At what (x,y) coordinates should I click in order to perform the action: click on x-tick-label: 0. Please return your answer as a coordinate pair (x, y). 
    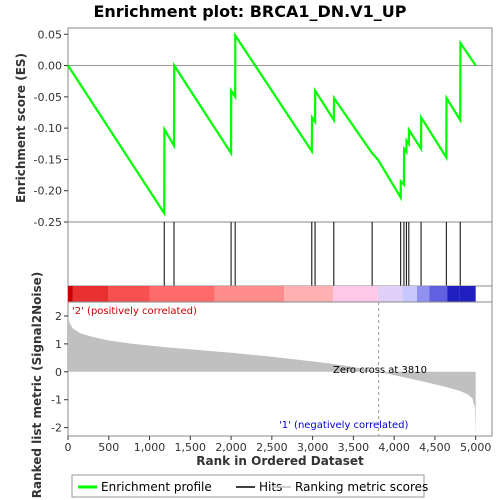
    Looking at the image, I should click on (68, 447).